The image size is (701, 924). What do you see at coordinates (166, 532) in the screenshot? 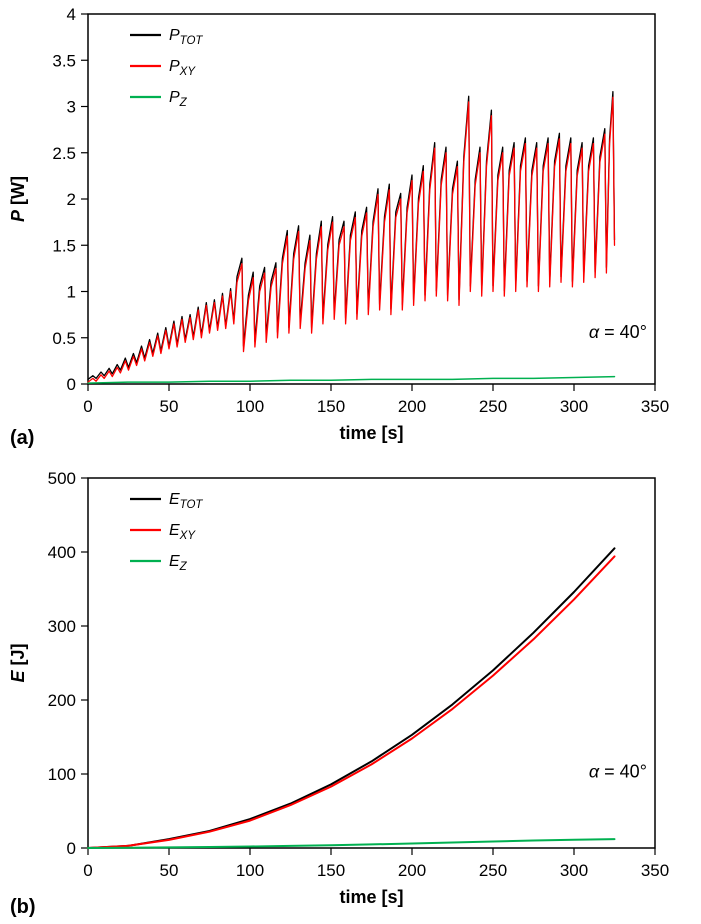
I see `legend: ETOT EXY EZ` at bounding box center [166, 532].